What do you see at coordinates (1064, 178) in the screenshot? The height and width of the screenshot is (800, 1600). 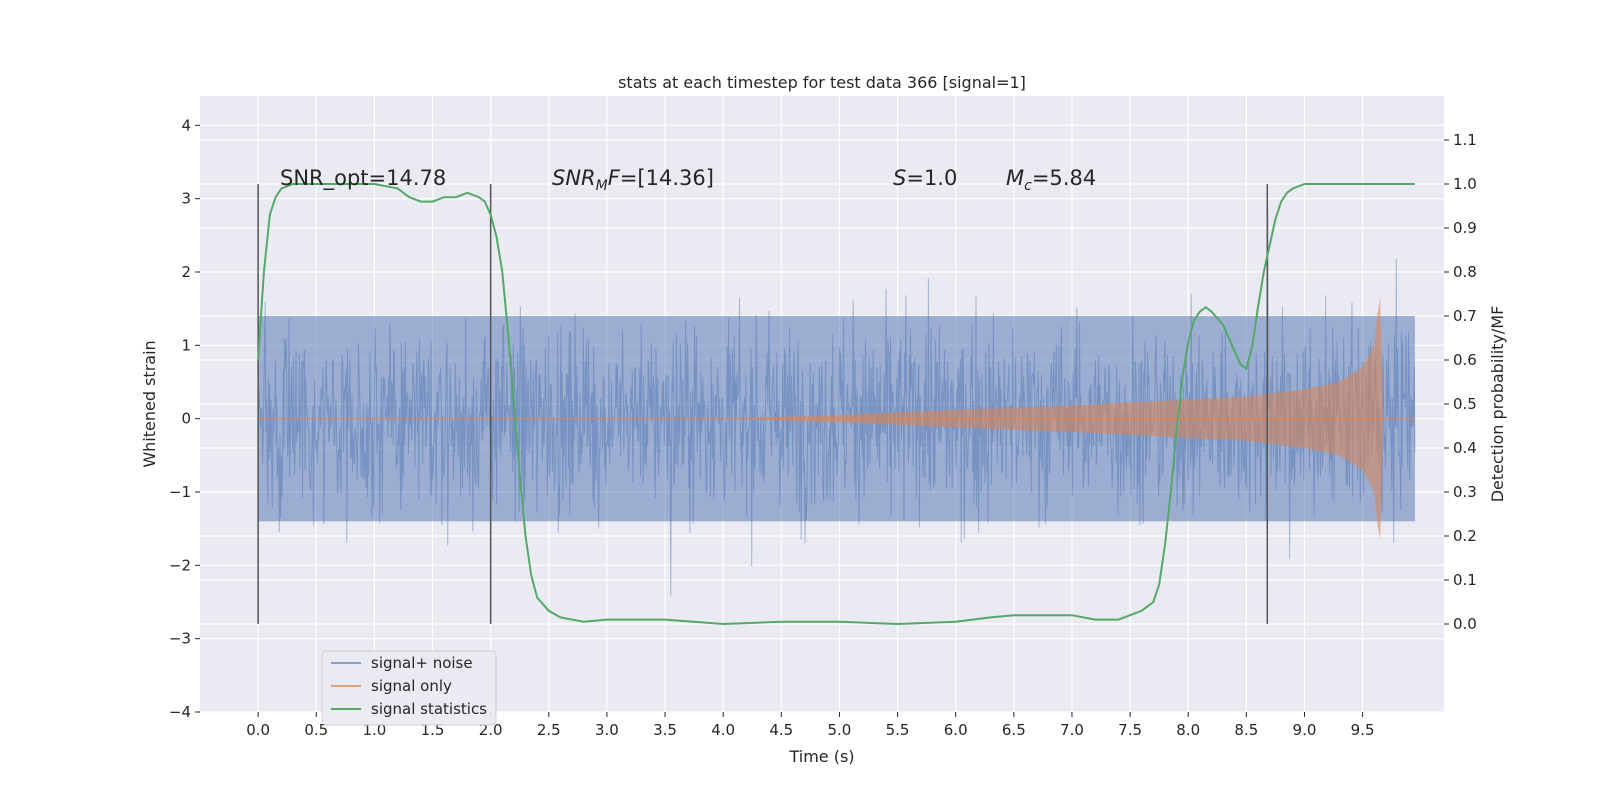 I see `mc-value: =5.84` at bounding box center [1064, 178].